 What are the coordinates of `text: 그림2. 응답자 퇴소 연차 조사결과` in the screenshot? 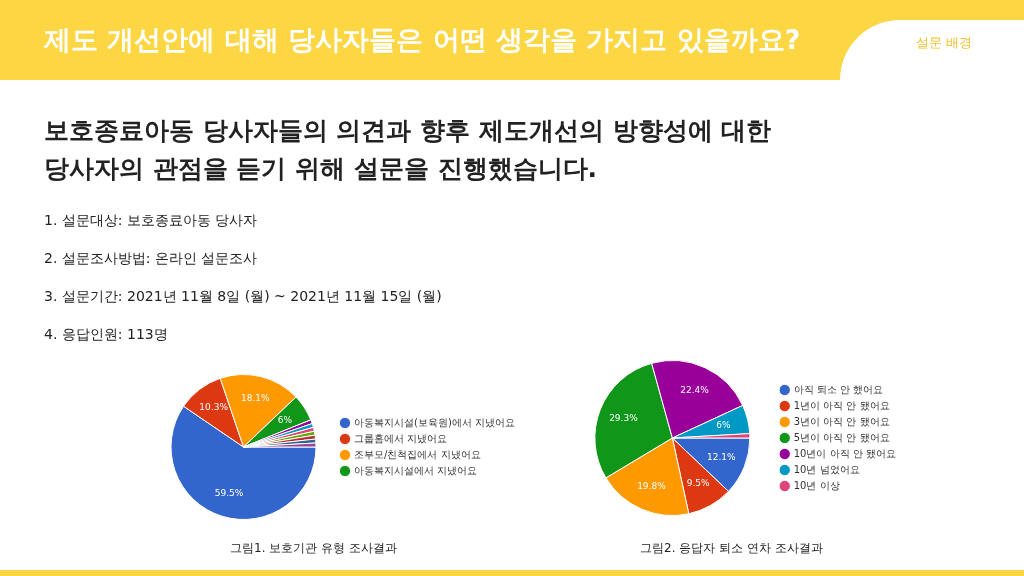 It's located at (731, 548).